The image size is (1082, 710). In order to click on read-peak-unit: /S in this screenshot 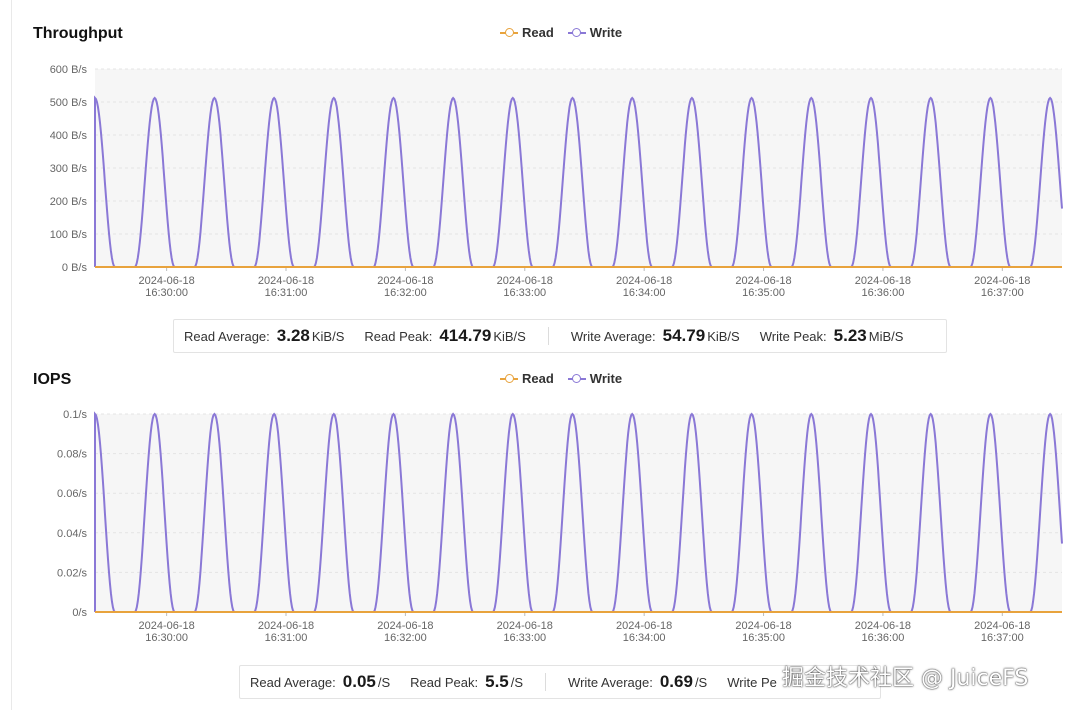, I will do `click(517, 682)`.